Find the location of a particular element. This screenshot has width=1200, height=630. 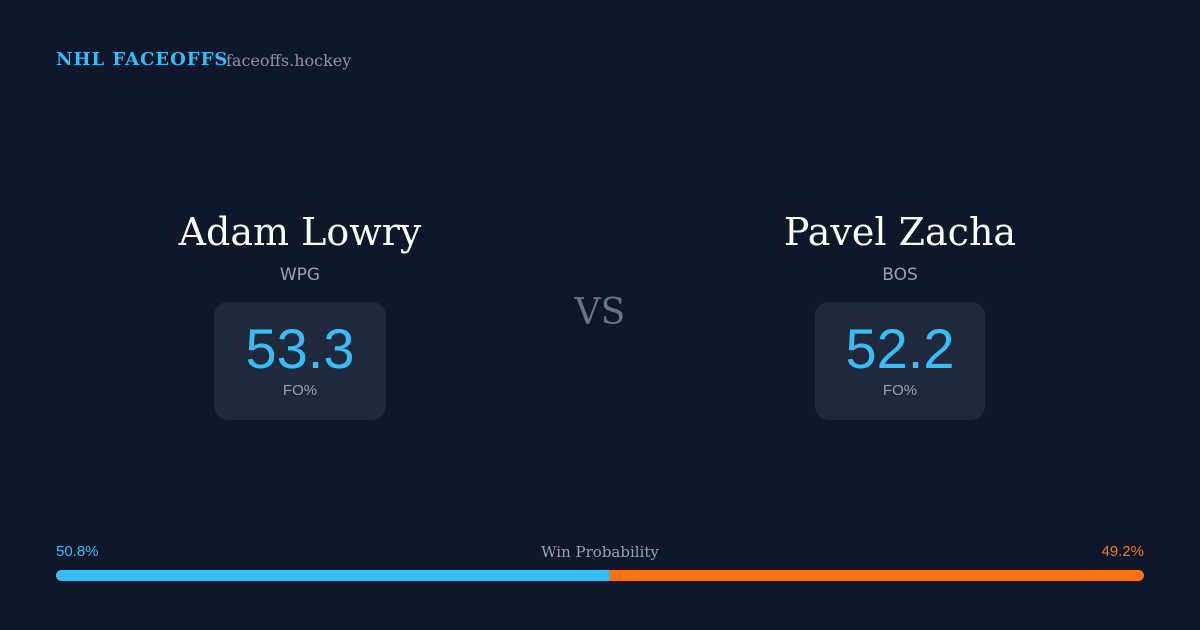

player-team: BOS is located at coordinates (900, 275).